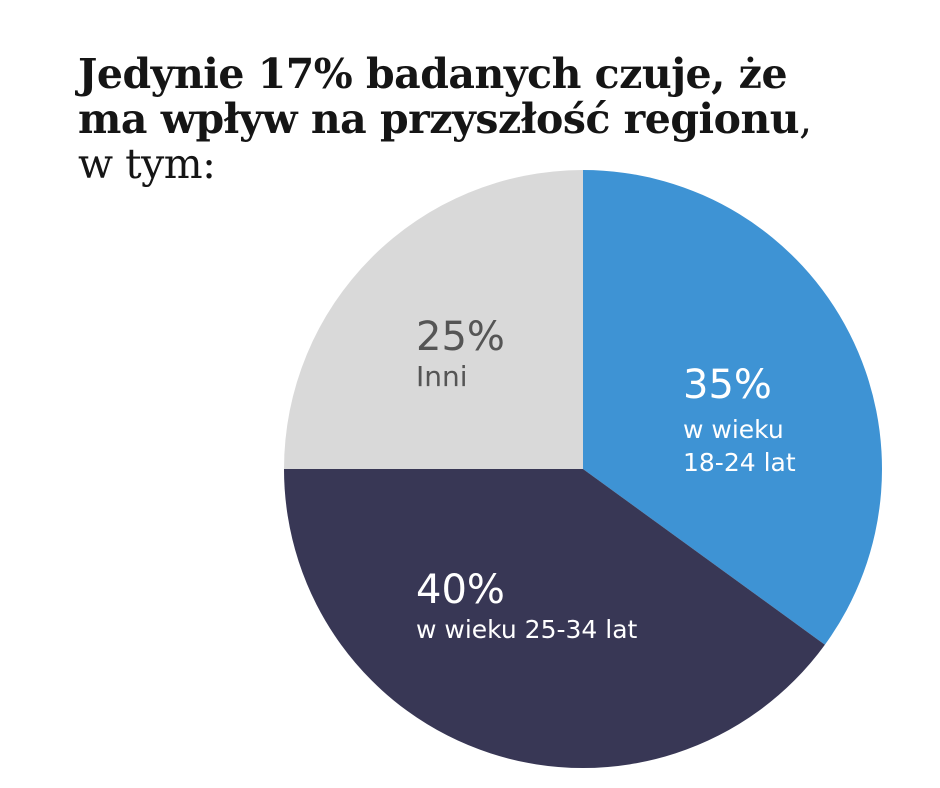 This screenshot has height=788, width=940. Describe the element at coordinates (460, 337) in the screenshot. I see `slice-value-label: 25%` at that location.